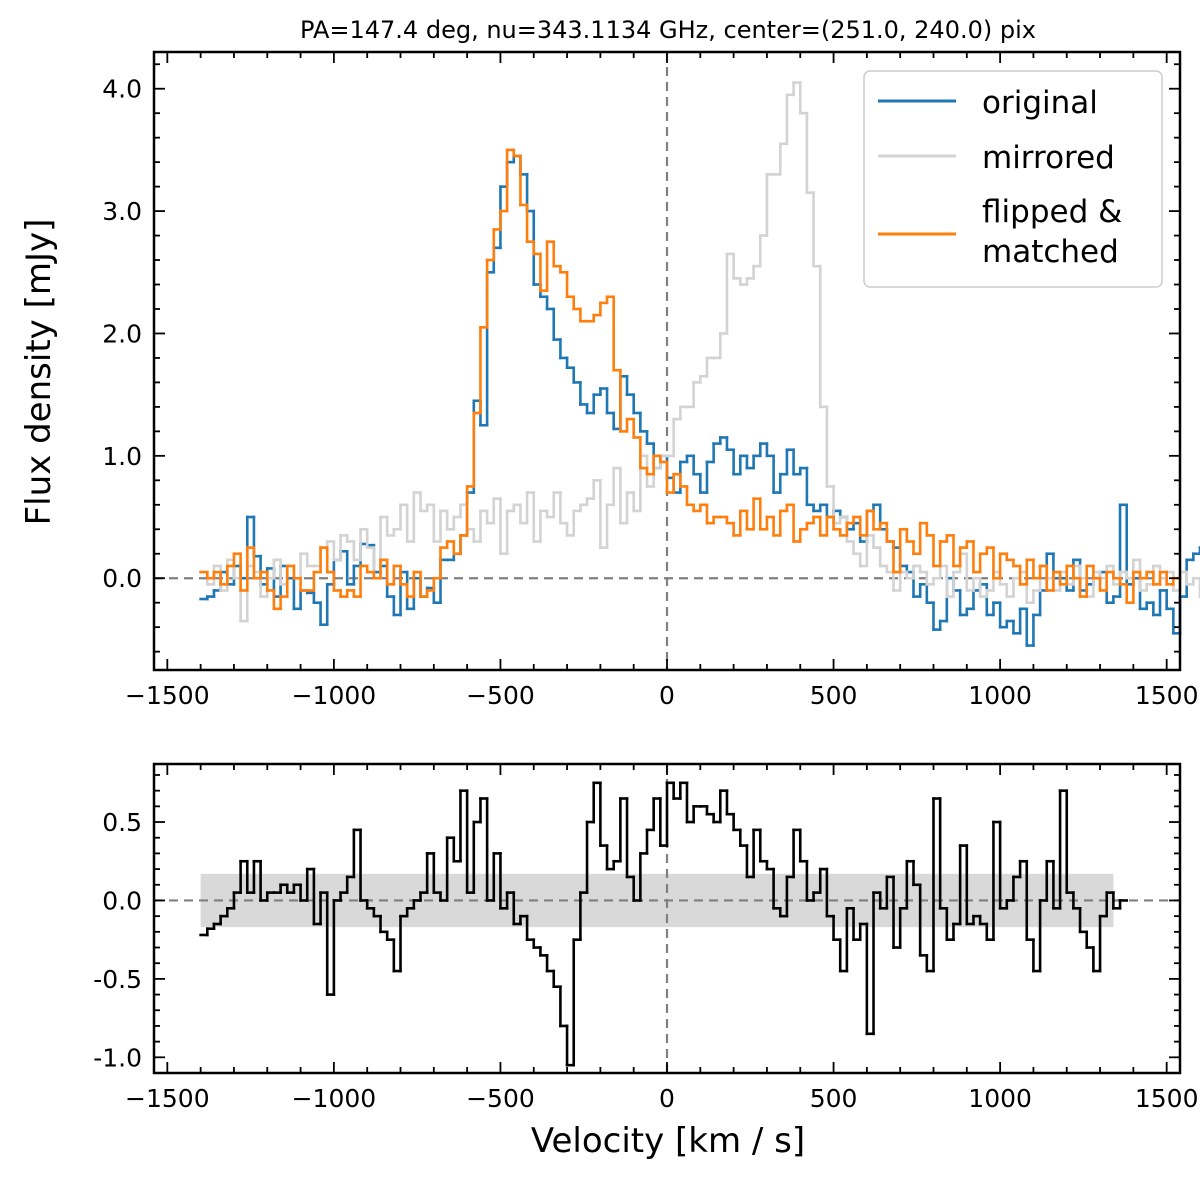 Image resolution: width=1200 pixels, height=1185 pixels. I want to click on y-axis-label: Flux density [mJy], so click(39, 372).